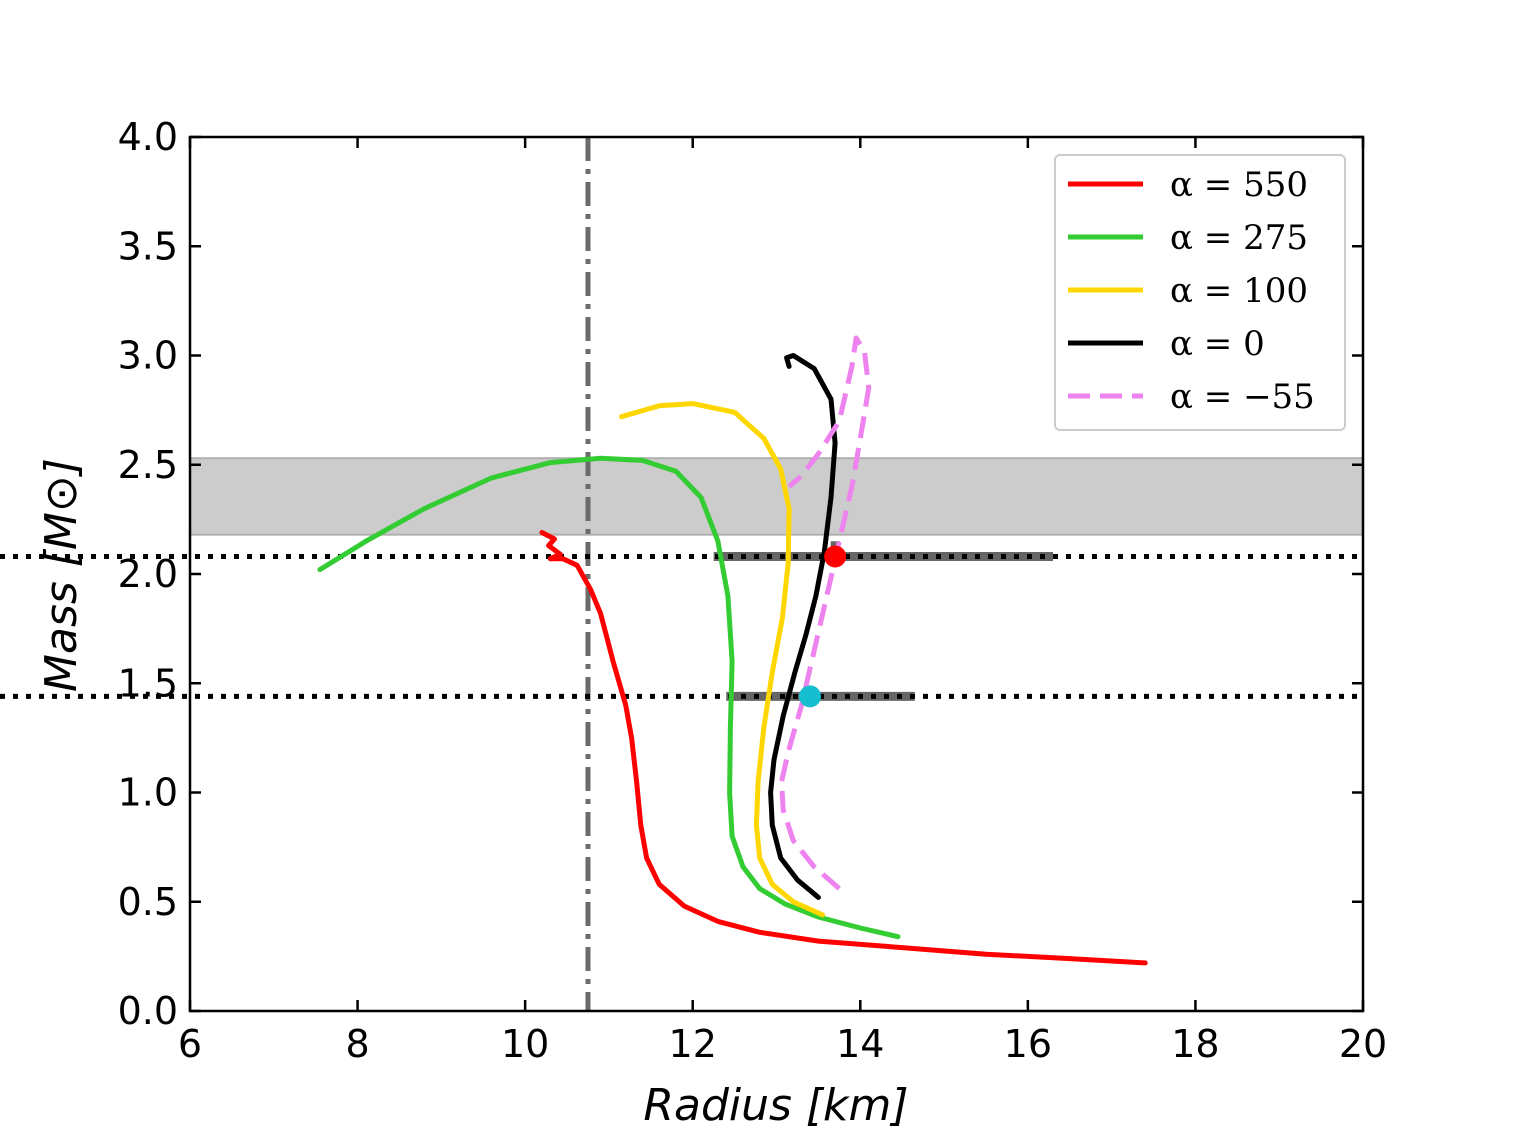 Image resolution: width=1516 pixels, height=1137 pixels. Describe the element at coordinates (1363, 1044) in the screenshot. I see `x-tick-label-7: 20` at that location.